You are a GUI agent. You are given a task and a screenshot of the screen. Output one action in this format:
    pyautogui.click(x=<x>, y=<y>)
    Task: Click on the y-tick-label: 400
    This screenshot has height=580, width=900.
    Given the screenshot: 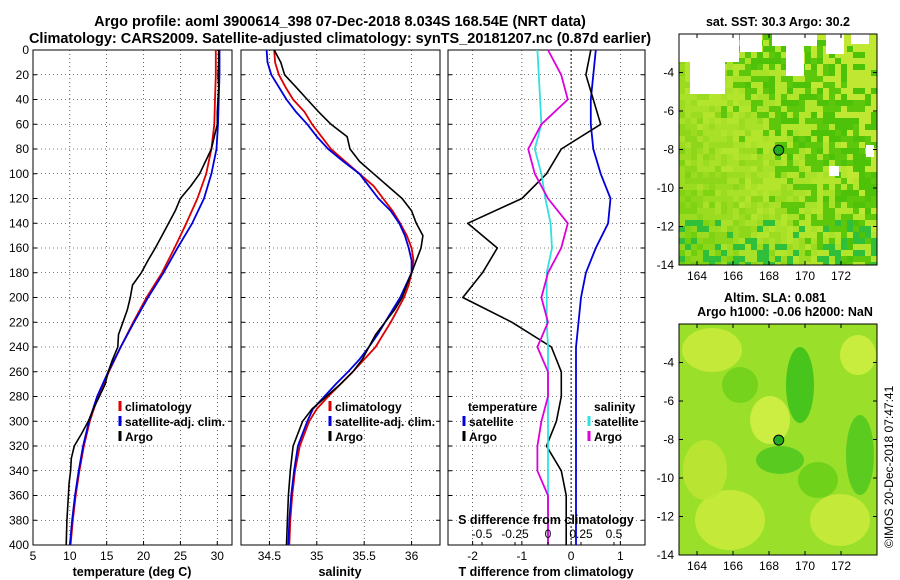 What is the action you would take?
    pyautogui.click(x=19, y=545)
    